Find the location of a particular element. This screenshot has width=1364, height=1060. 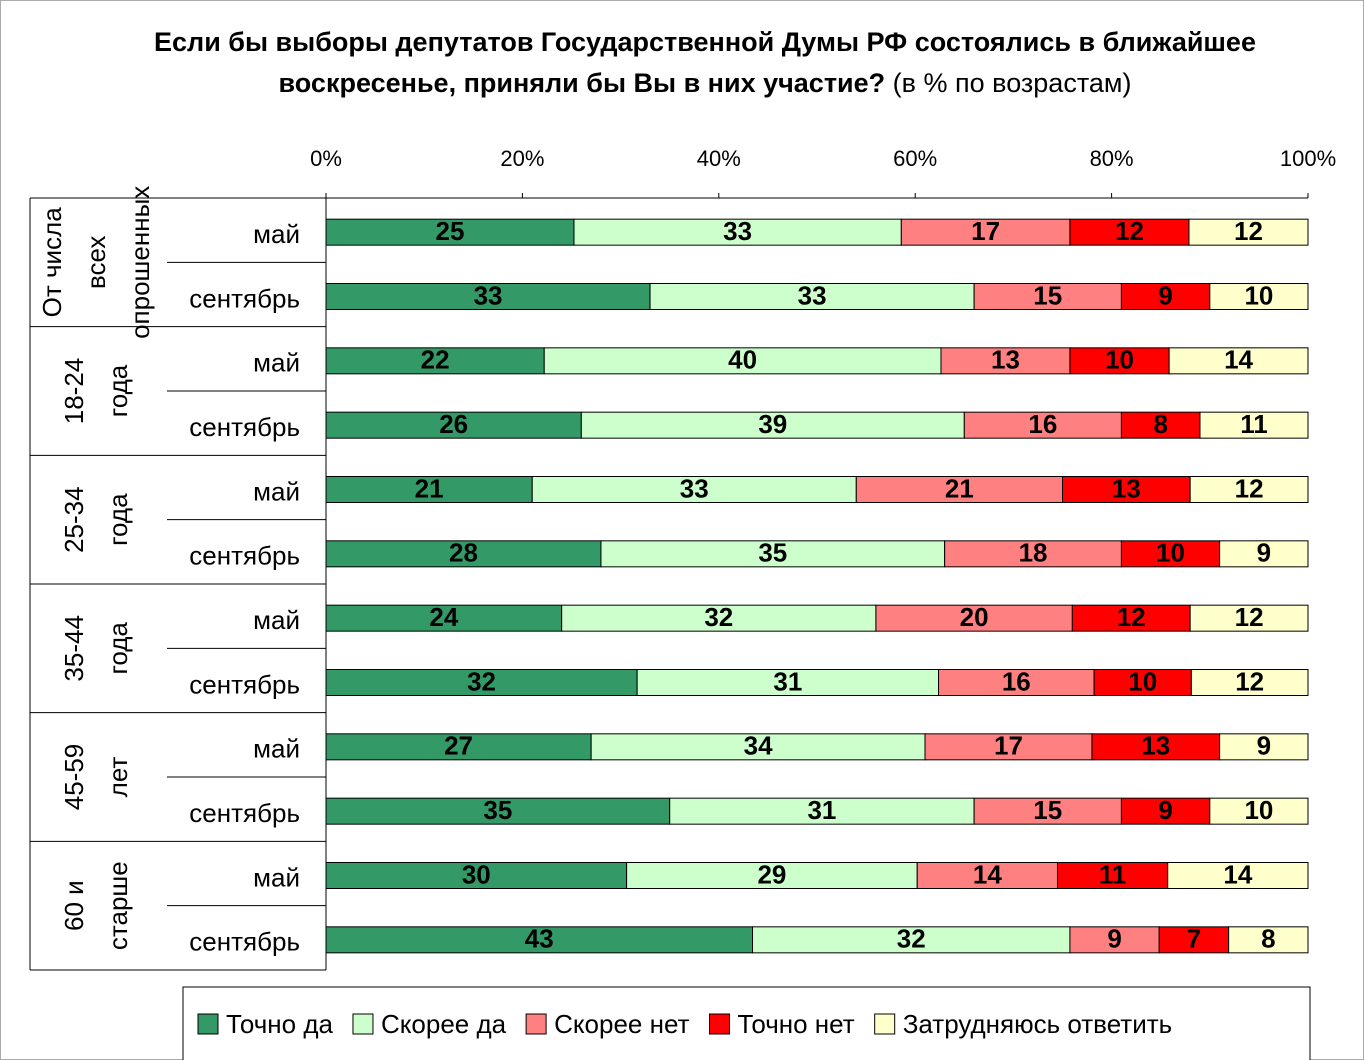

data-label: 7 is located at coordinates (1194, 939).